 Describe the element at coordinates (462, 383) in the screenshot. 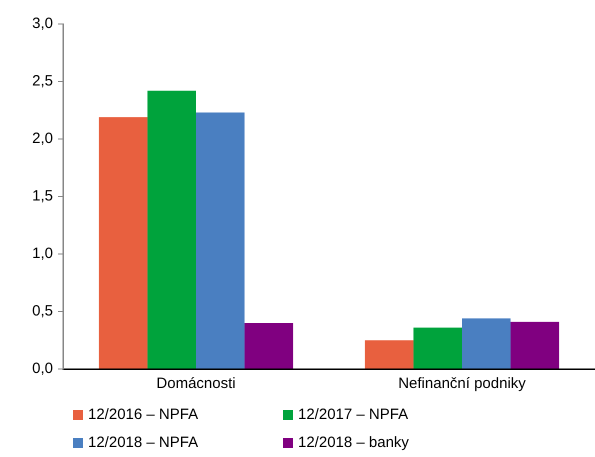

I see `x-tick-label: Nefinanční podniky` at that location.